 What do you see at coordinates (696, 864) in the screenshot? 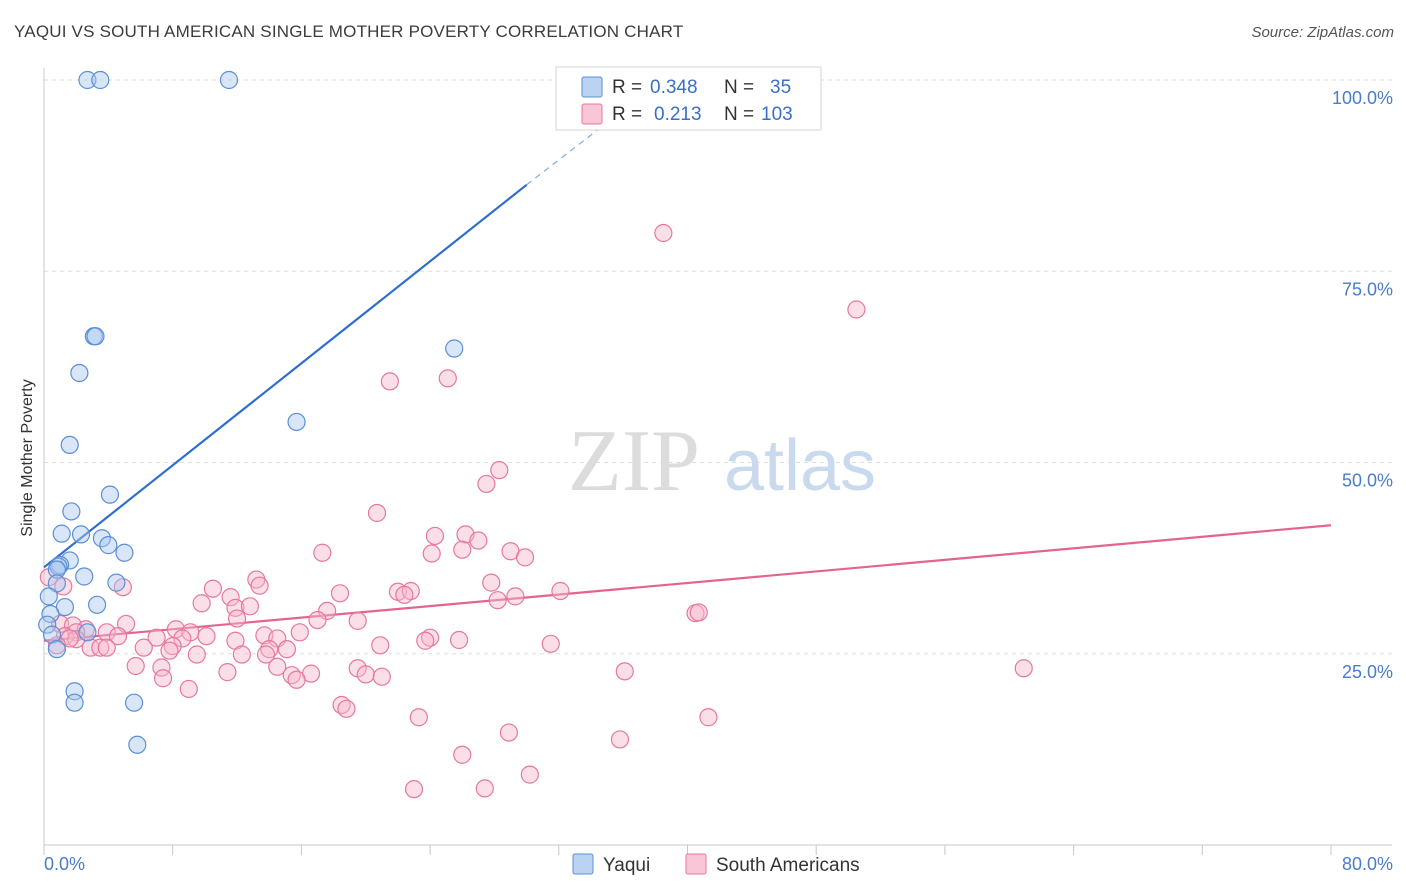
I see `bottom-legend-swatch-south-americans` at bounding box center [696, 864].